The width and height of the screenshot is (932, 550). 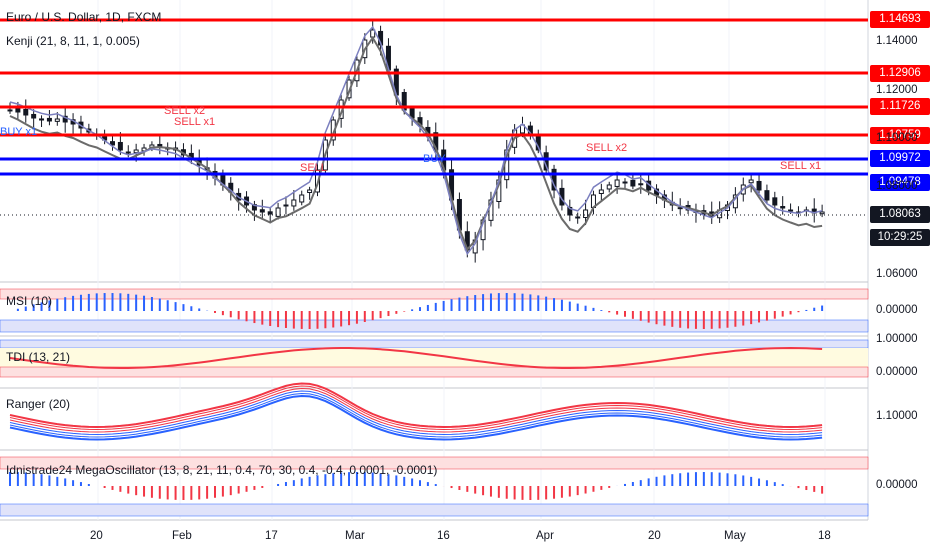 What do you see at coordinates (355, 536) in the screenshot?
I see `time-tick-4: Mar` at bounding box center [355, 536].